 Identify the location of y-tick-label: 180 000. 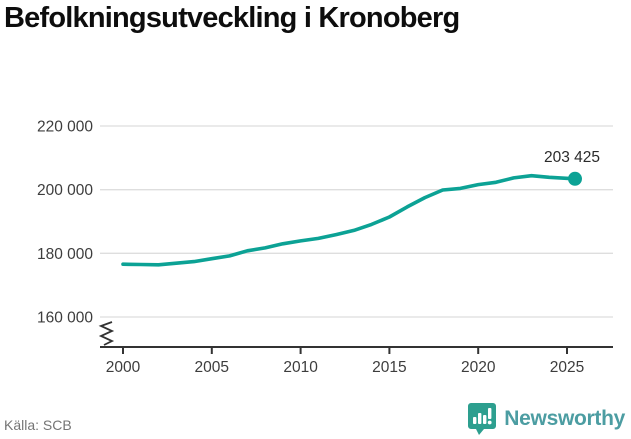
(65, 254).